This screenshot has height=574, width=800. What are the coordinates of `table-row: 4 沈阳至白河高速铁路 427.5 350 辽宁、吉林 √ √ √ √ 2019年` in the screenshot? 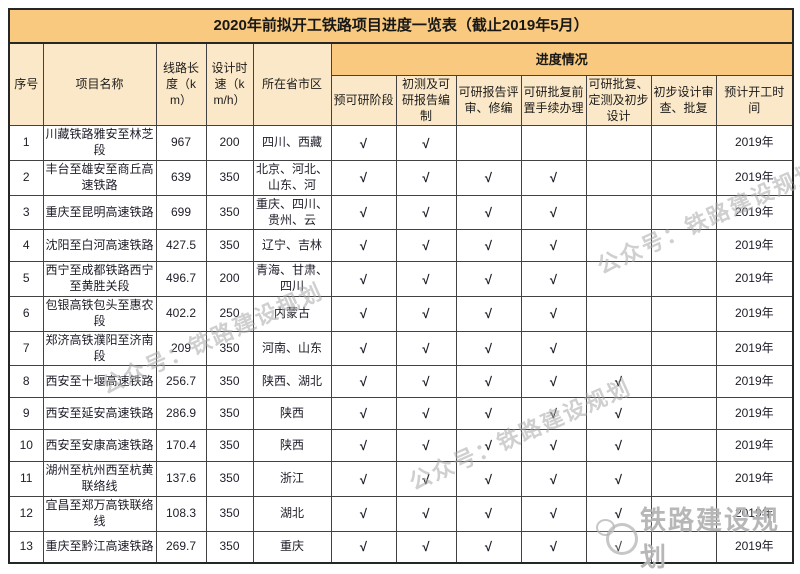 It's located at (401, 246).